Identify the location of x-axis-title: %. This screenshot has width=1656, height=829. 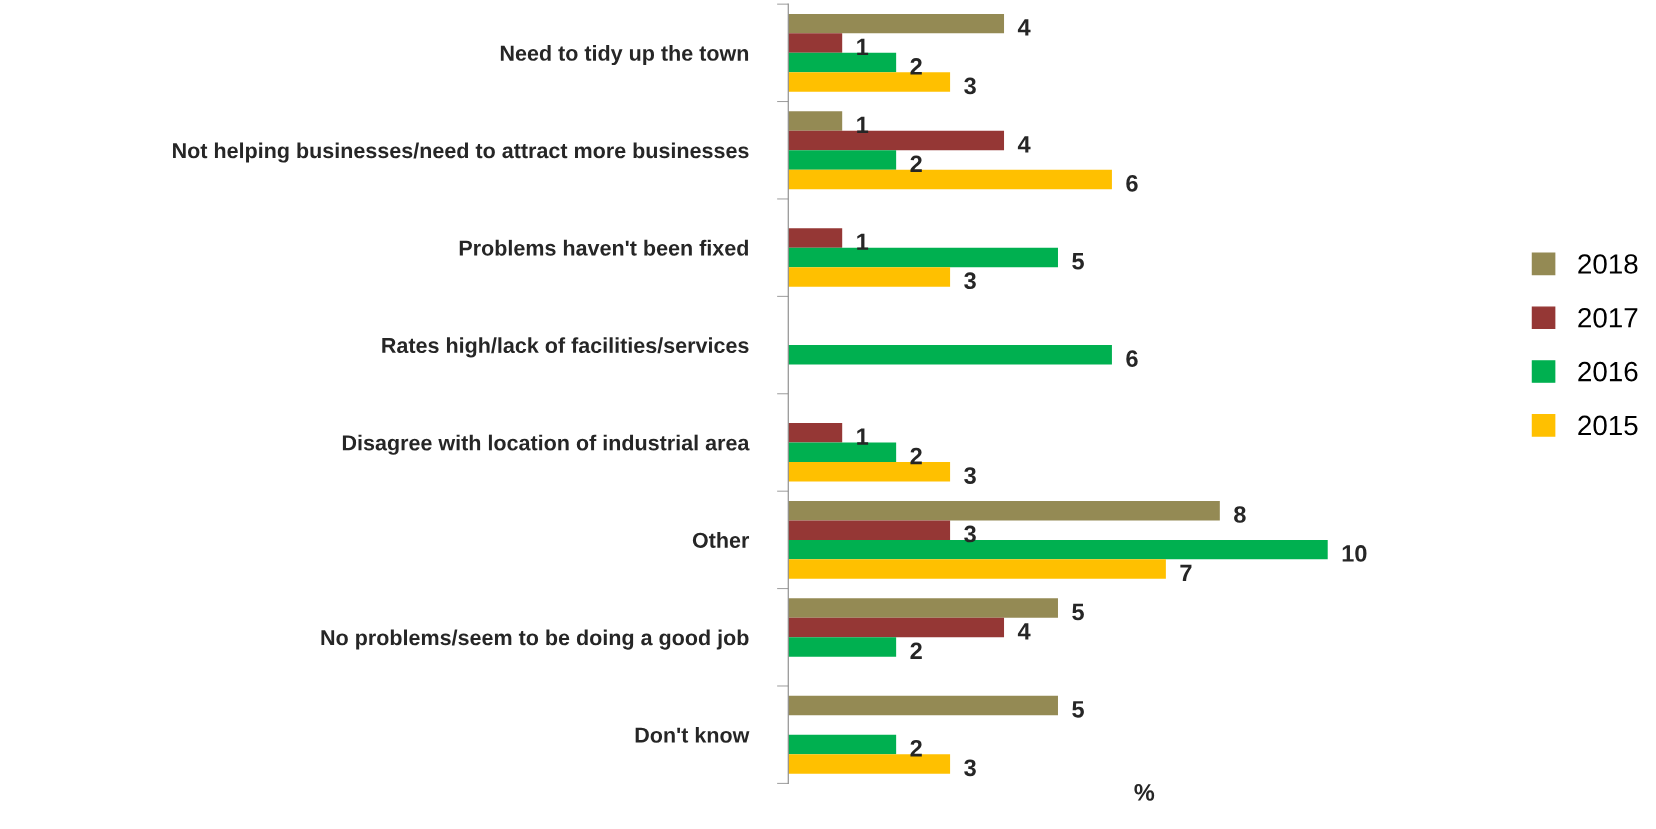
(1144, 792).